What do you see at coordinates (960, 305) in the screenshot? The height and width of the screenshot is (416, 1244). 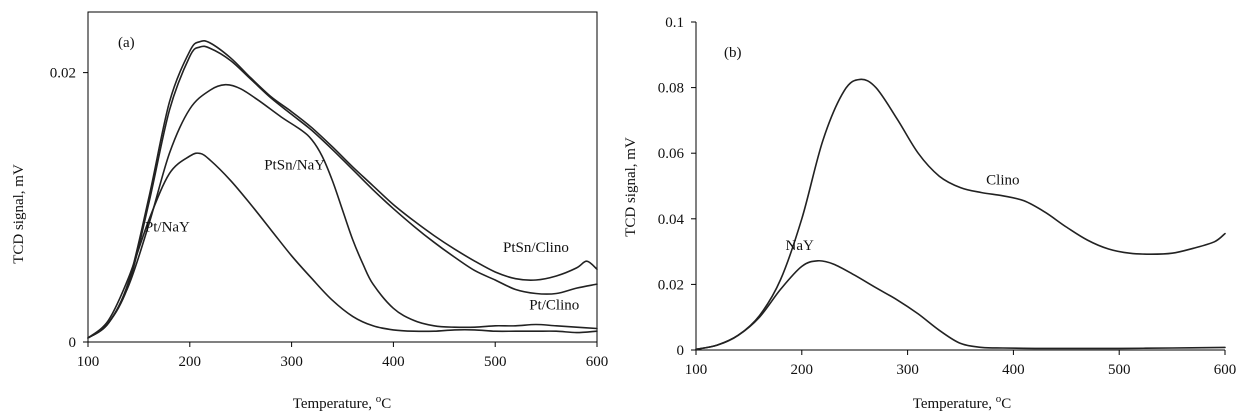 I see `series-line-nay` at bounding box center [960, 305].